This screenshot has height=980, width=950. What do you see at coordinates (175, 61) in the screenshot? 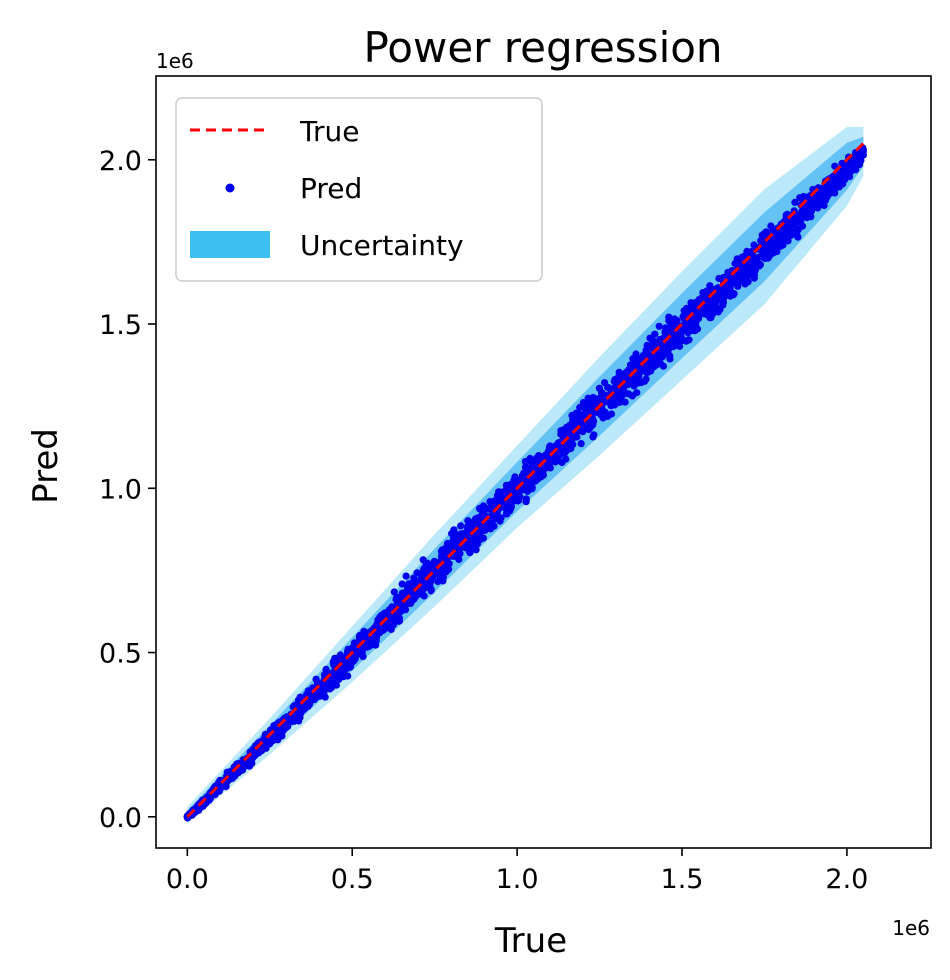
I see `y-offset-text: 1e6` at bounding box center [175, 61].